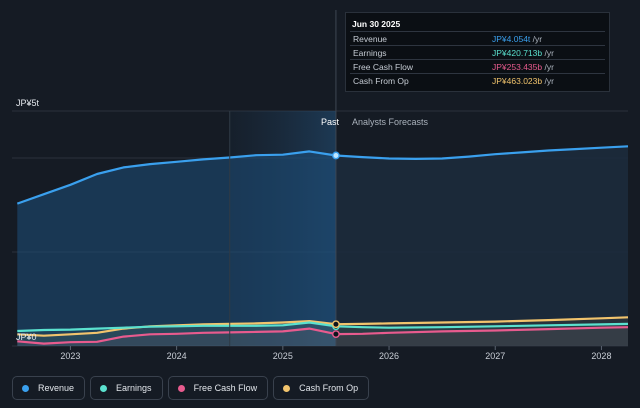 The image size is (640, 408). I want to click on tooltip-label: Cash From Op, so click(381, 81).